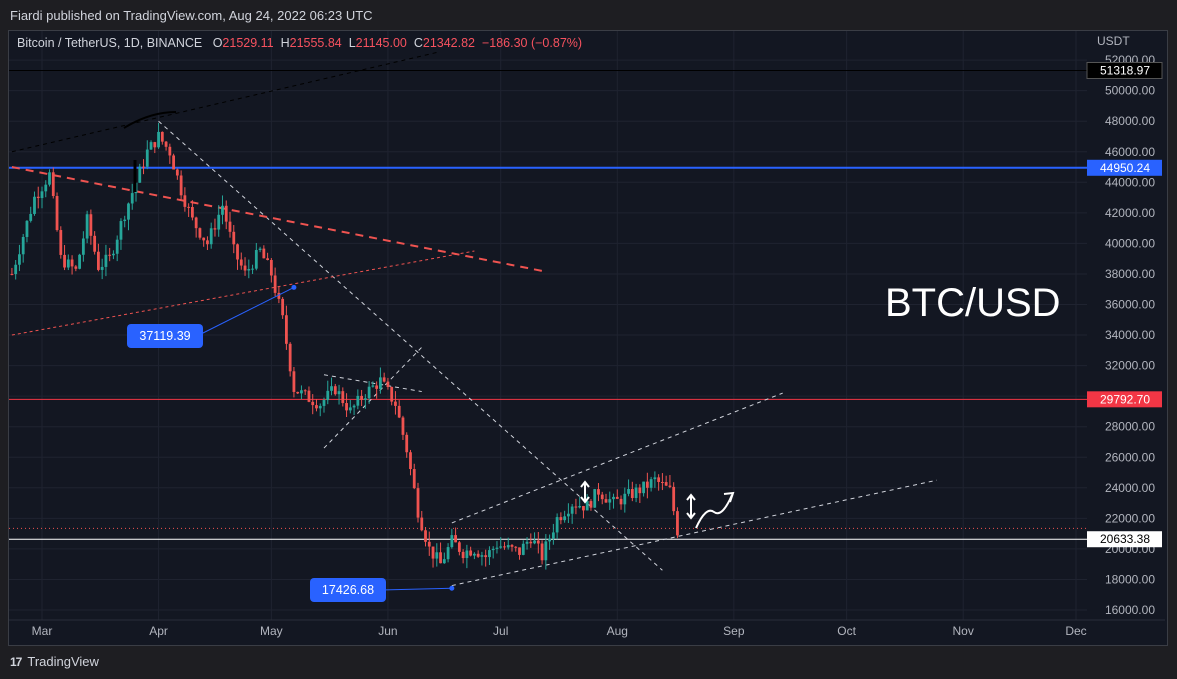 The height and width of the screenshot is (679, 1177). Describe the element at coordinates (1130, 427) in the screenshot. I see `price-tick-label: 28000.00` at that location.